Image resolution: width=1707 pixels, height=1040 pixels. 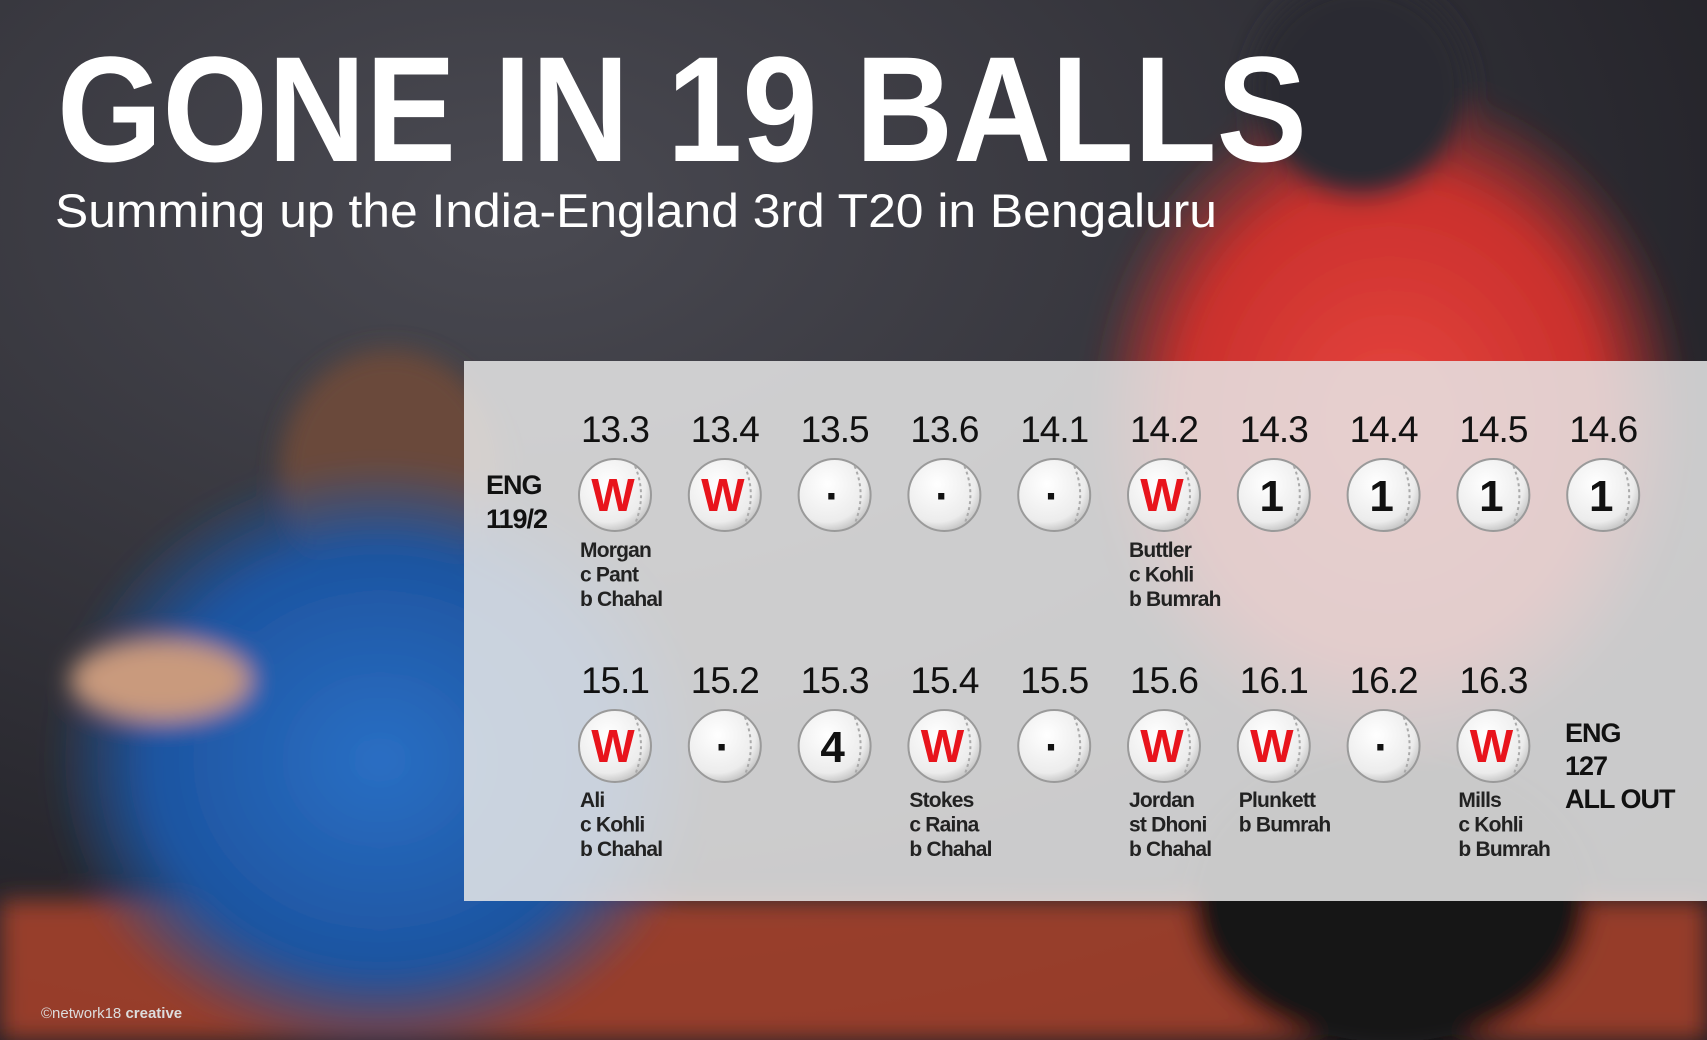 I want to click on dismissal-line: st Dhoni, so click(x=1168, y=825).